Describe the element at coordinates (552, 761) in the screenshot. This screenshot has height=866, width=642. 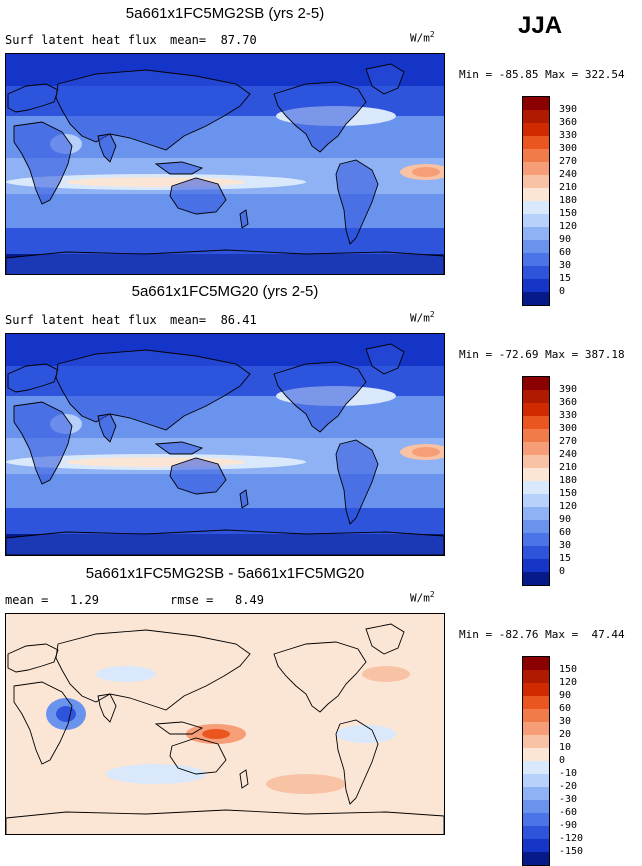
I see `colorbar: 150 120 90 60 30 20 10 0 -10 -20 -30 -60 -90 -120 -150` at that location.